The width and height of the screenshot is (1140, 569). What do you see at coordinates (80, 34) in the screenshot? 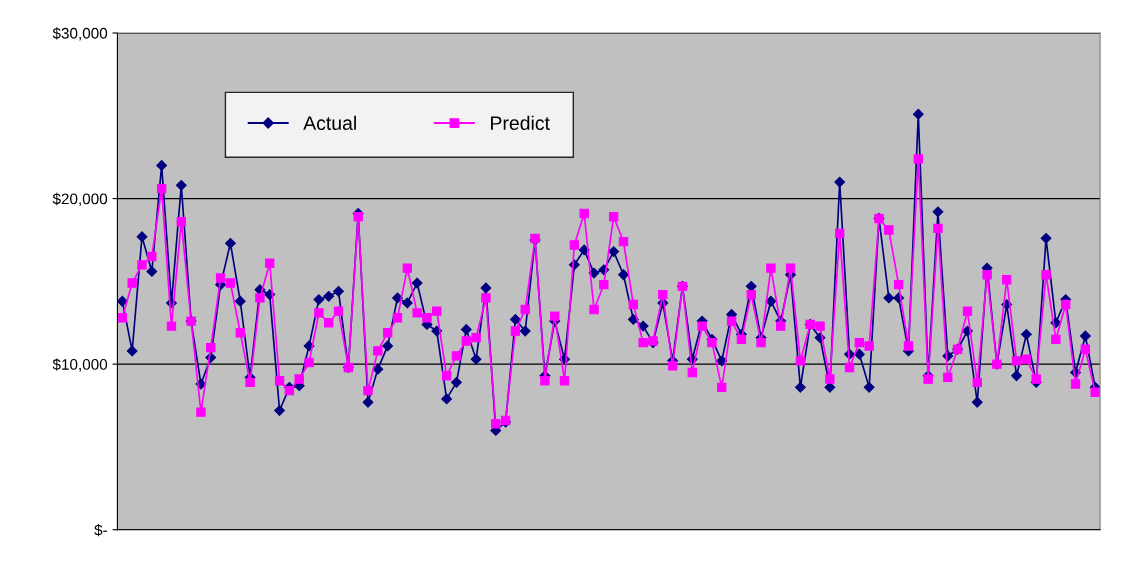
I see `y-tick-label: $30,000` at bounding box center [80, 34].